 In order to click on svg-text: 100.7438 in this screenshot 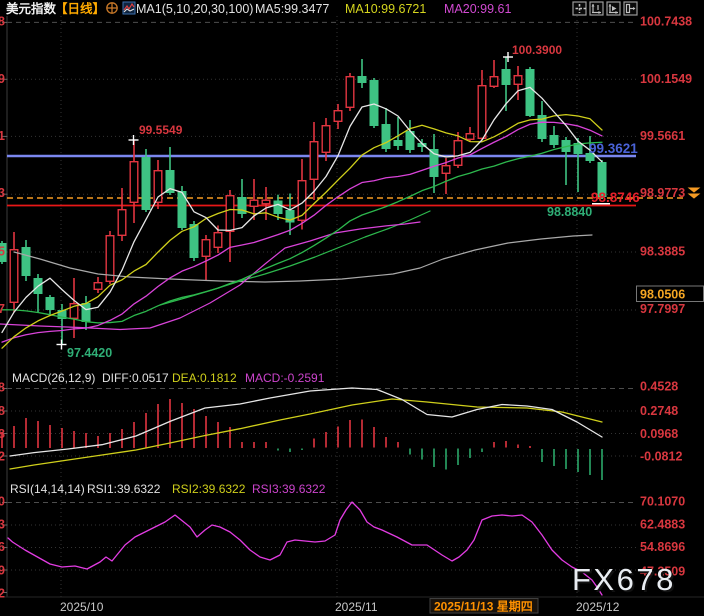, I will do `click(666, 22)`.